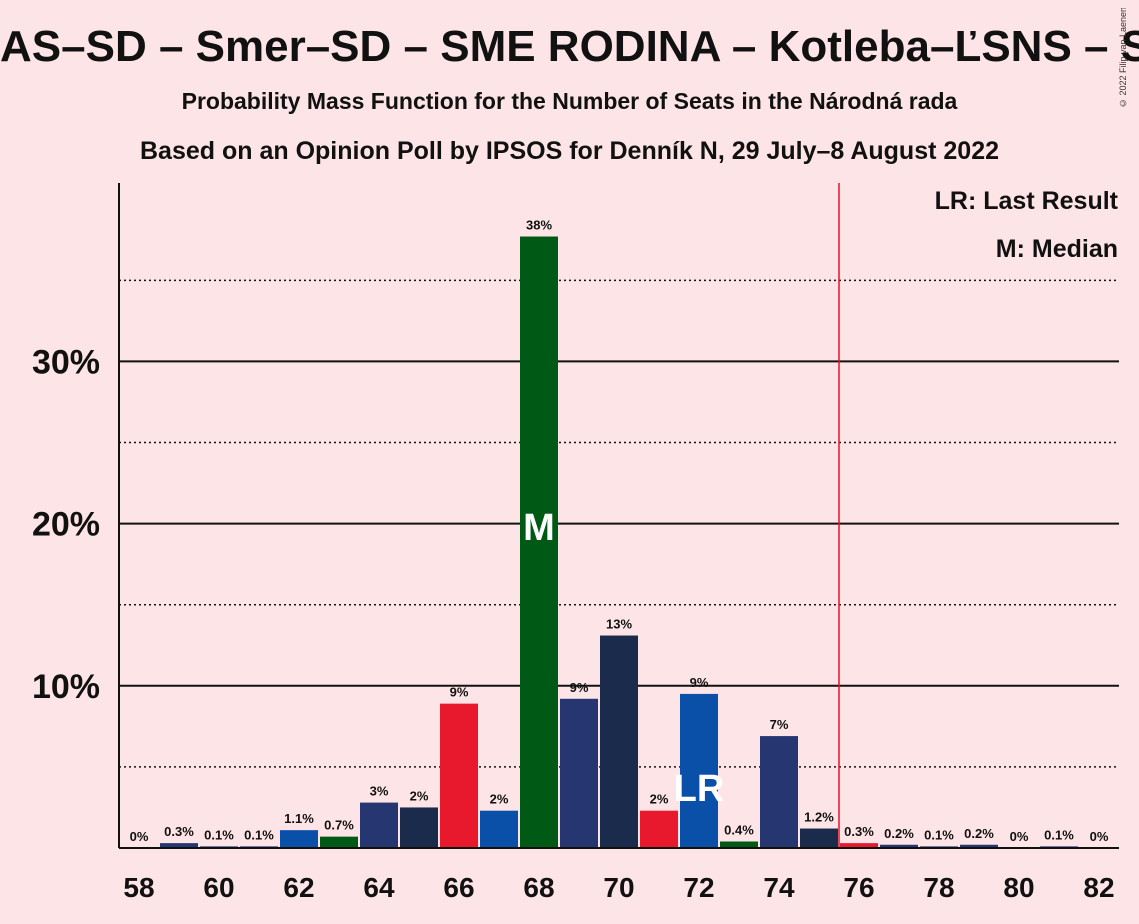 The width and height of the screenshot is (1139, 924). Describe the element at coordinates (66, 525) in the screenshot. I see `y-tick-label: 20%` at that location.